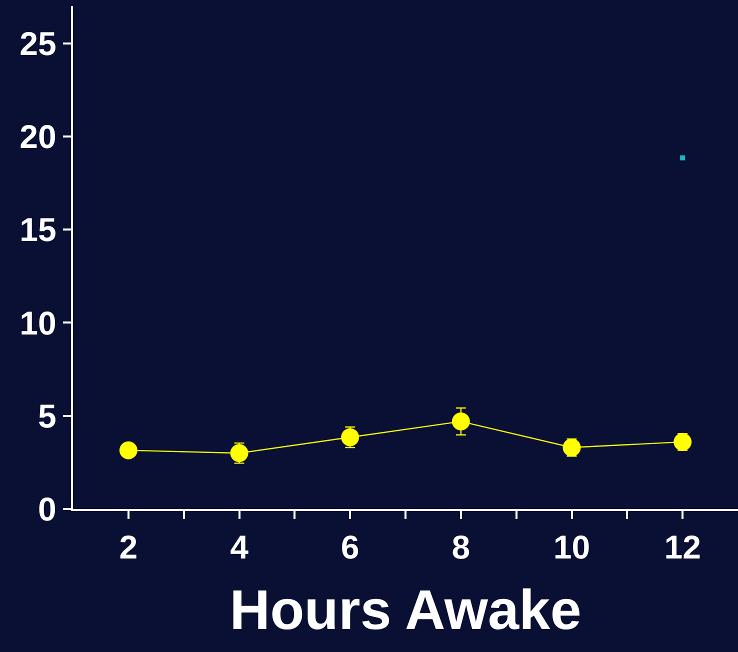 This screenshot has height=652, width=738. What do you see at coordinates (240, 547) in the screenshot?
I see `x-tick-label: 4` at bounding box center [240, 547].